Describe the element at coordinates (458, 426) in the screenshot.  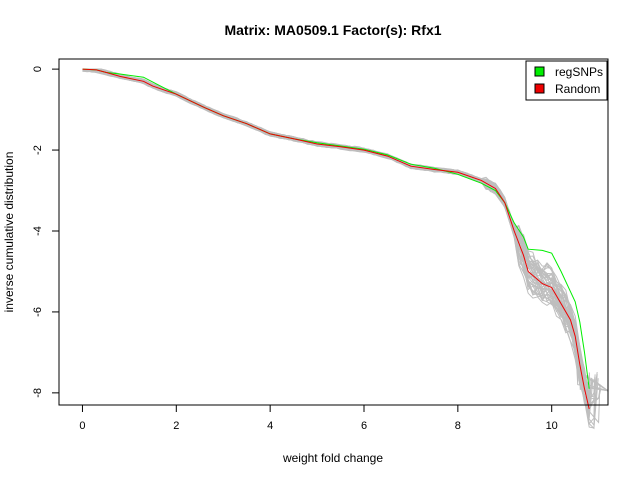
I see `x-tick-label: 8` at that location.